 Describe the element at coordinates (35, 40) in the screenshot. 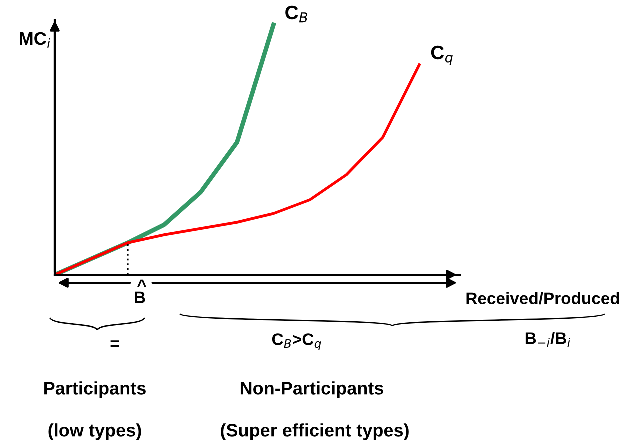

I see `y-axis-title: MC$_{i}$` at that location.